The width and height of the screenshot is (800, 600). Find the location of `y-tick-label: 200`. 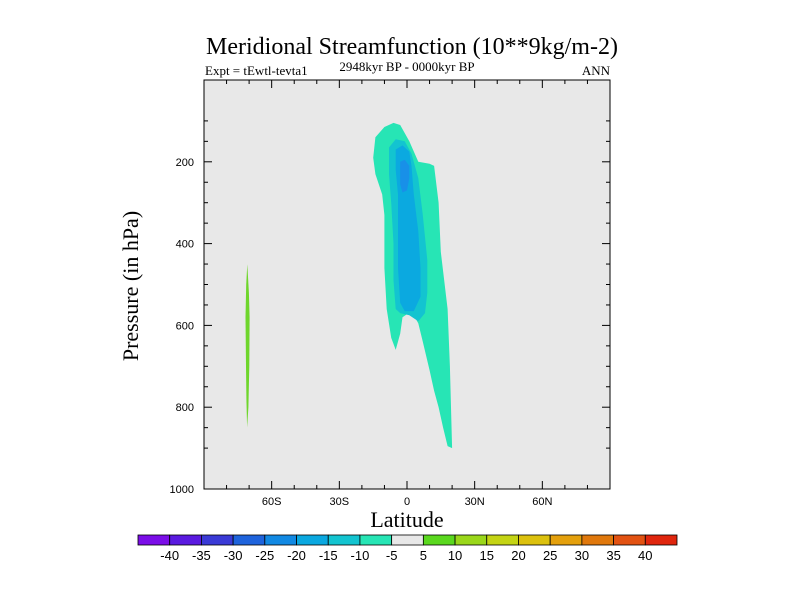

y-tick-label: 200 is located at coordinates (185, 163).